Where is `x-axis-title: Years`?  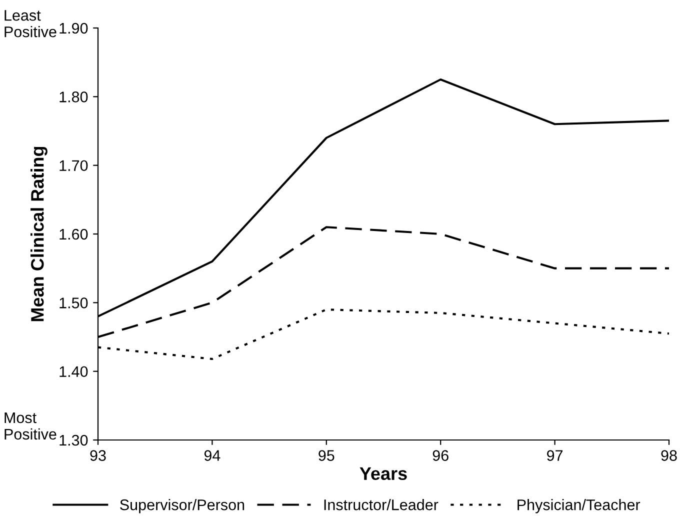
x-axis-title: Years is located at coordinates (383, 473).